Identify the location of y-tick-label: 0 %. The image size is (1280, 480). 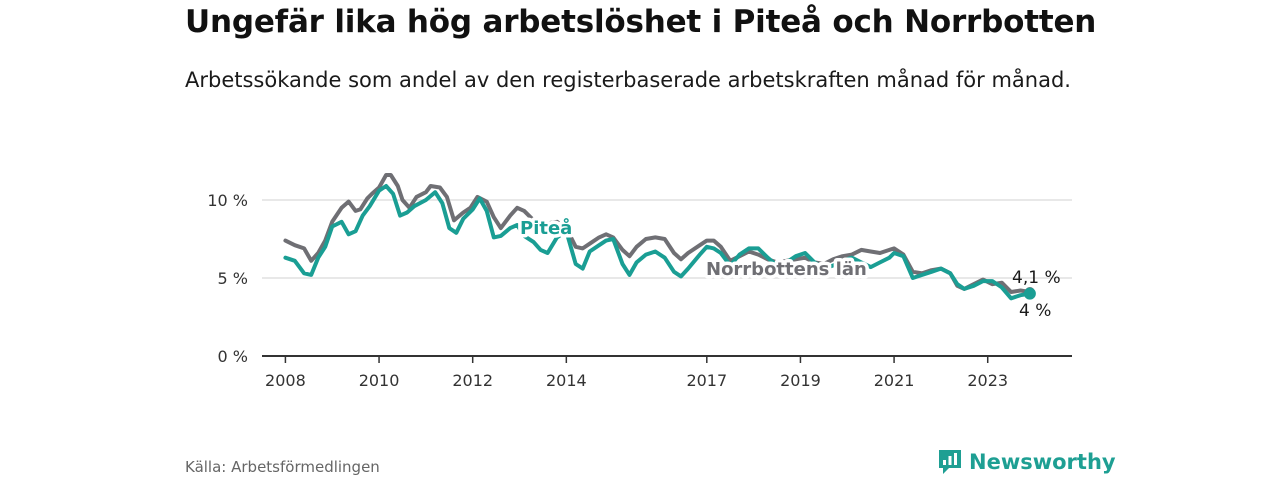
(233, 356).